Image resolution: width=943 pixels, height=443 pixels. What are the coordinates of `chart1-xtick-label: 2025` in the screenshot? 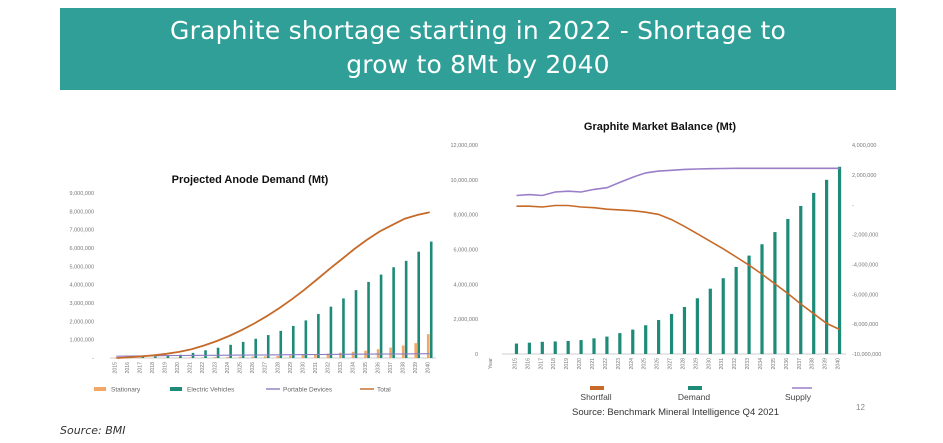 It's located at (241, 368).